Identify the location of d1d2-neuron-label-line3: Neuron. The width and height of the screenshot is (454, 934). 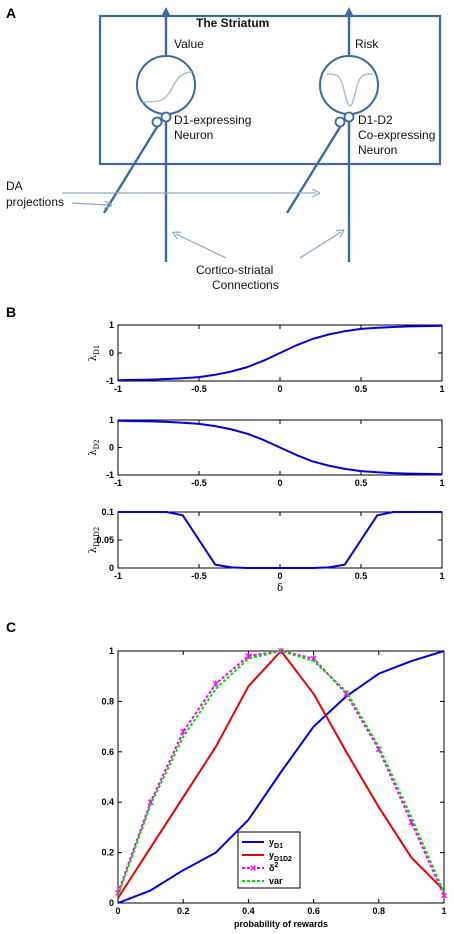
(377, 150).